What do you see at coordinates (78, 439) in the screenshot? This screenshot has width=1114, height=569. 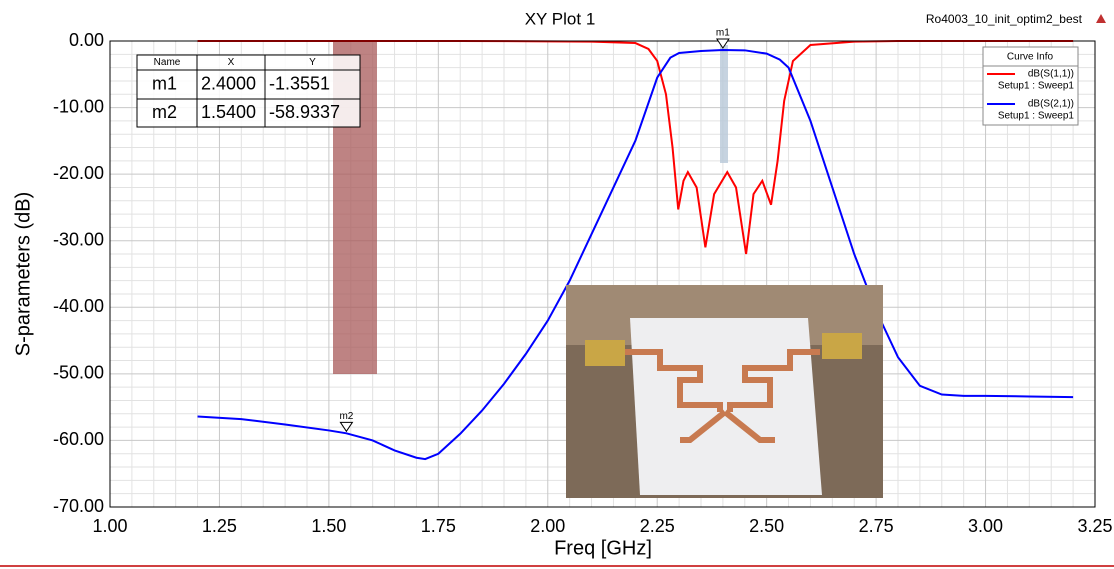 I see `y-tick-label: -60.00` at bounding box center [78, 439].